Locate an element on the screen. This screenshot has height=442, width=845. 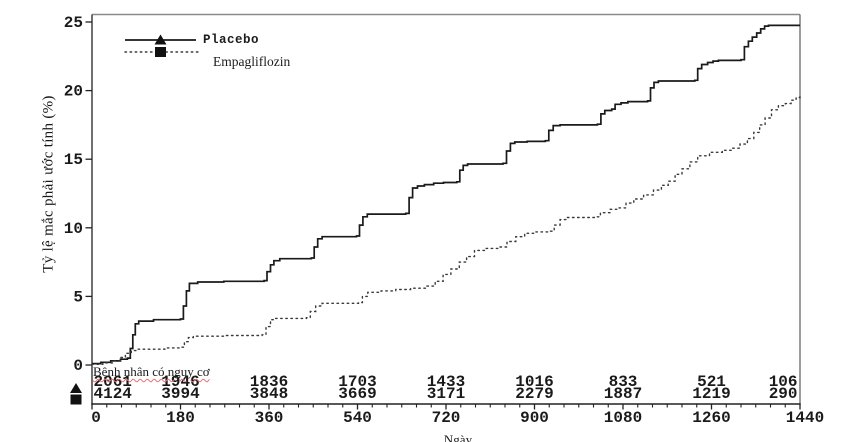
at-risk-count: 1703 is located at coordinates (357, 382).